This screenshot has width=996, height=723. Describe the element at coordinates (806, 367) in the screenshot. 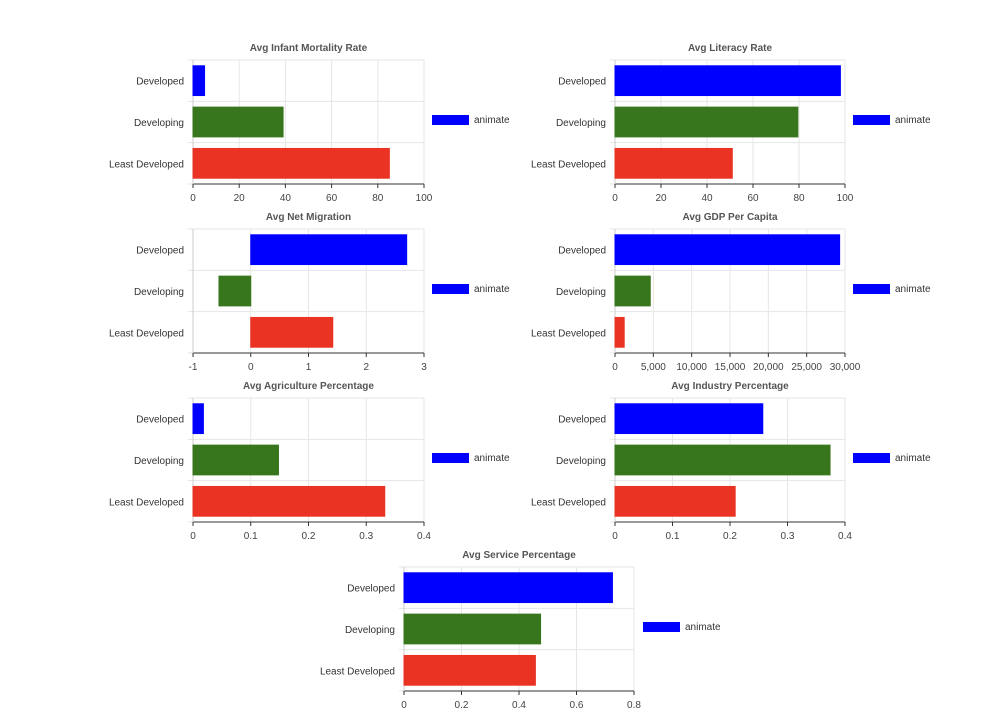

I see `x-tick-label: 25,000` at that location.